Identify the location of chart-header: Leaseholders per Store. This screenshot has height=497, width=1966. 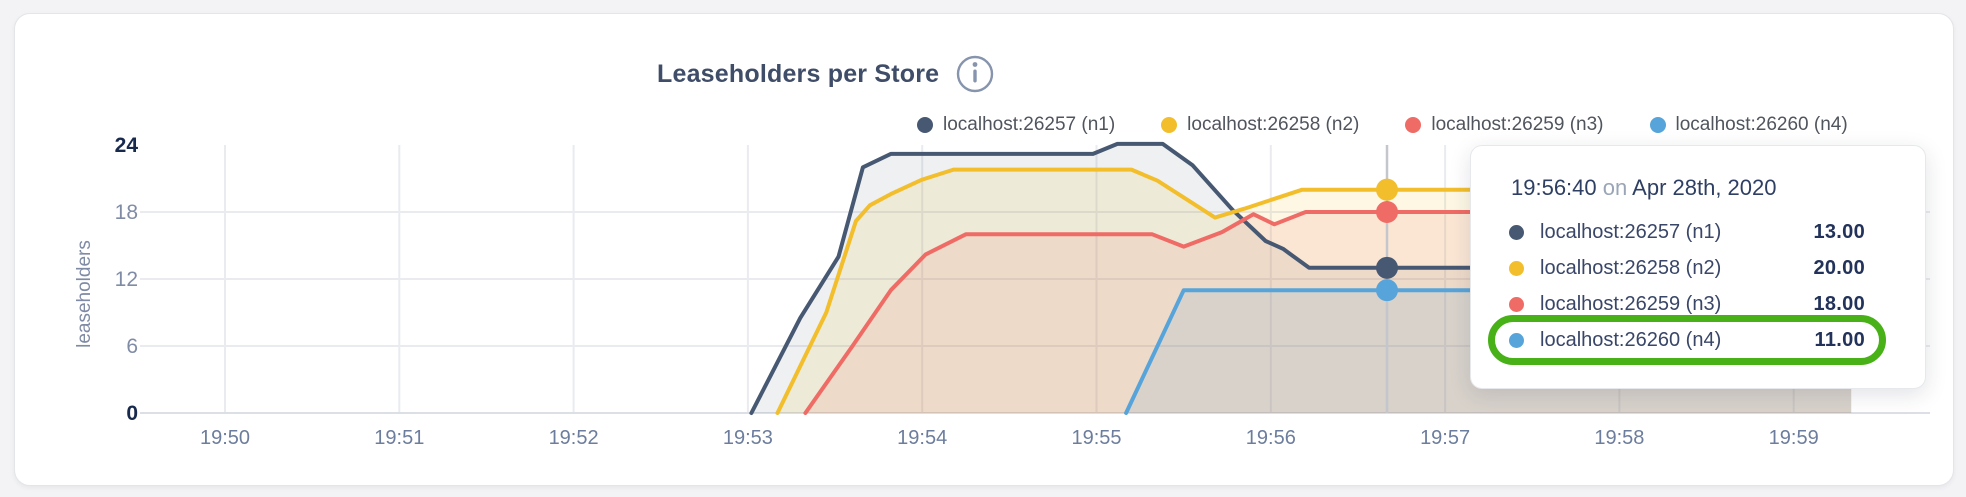
(826, 74).